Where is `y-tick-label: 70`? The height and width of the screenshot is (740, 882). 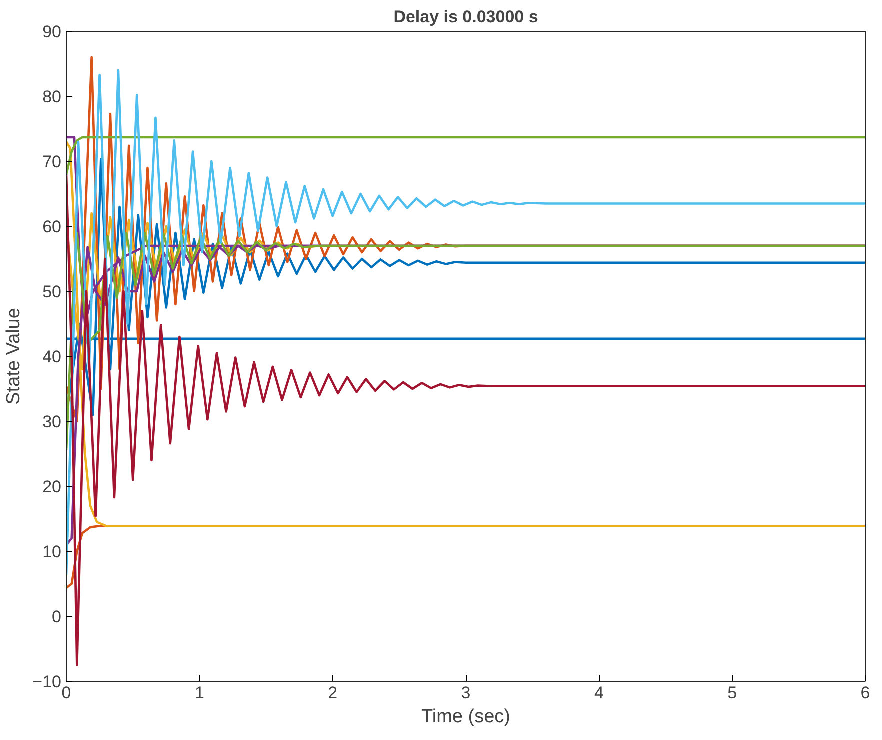 y-tick-label: 70 is located at coordinates (52, 162).